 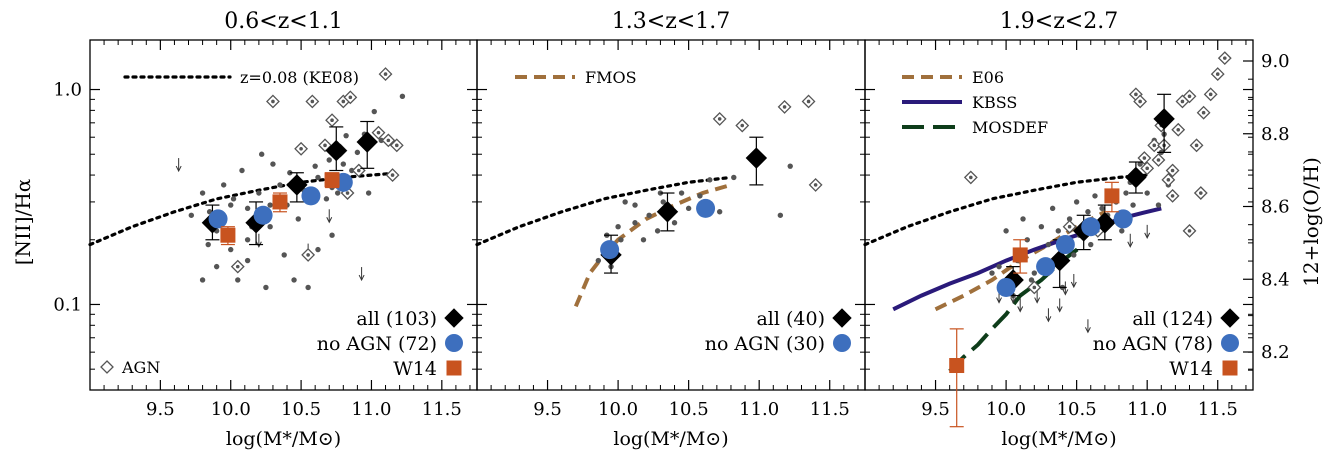 What do you see at coordinates (23, 222) in the screenshot?
I see `left-ylabel: [NII]/Hα` at bounding box center [23, 222].